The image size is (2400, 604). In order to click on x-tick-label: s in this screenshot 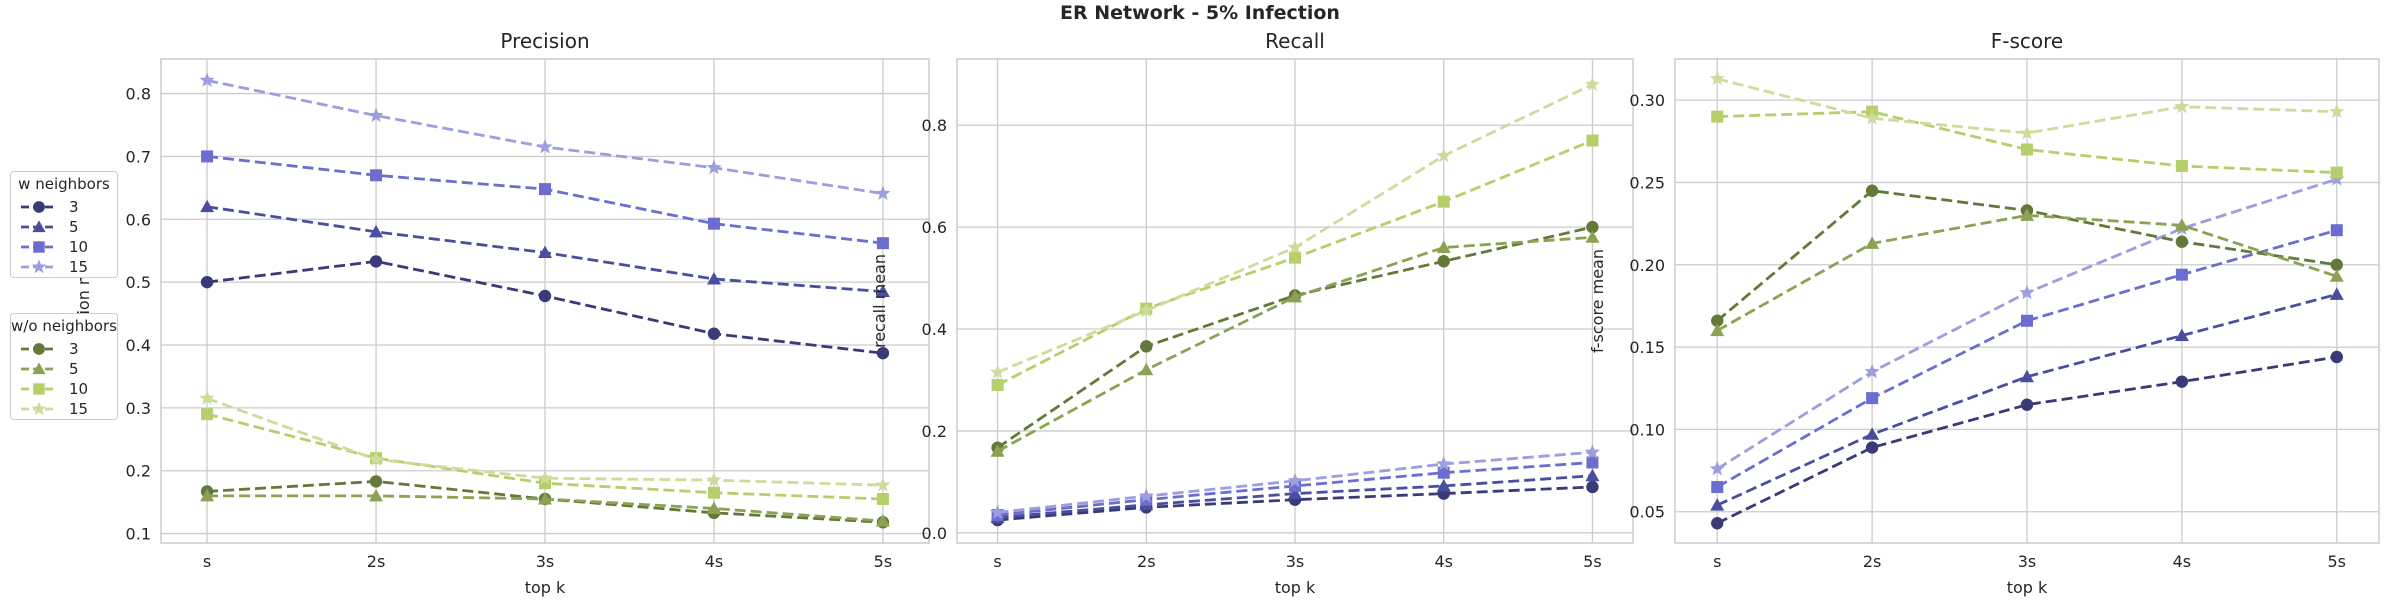, I will do `click(207, 561)`.